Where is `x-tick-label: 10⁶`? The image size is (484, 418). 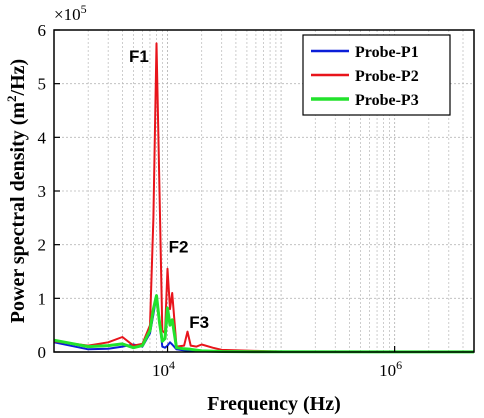 x-tick-label: 10⁶ is located at coordinates (390, 369).